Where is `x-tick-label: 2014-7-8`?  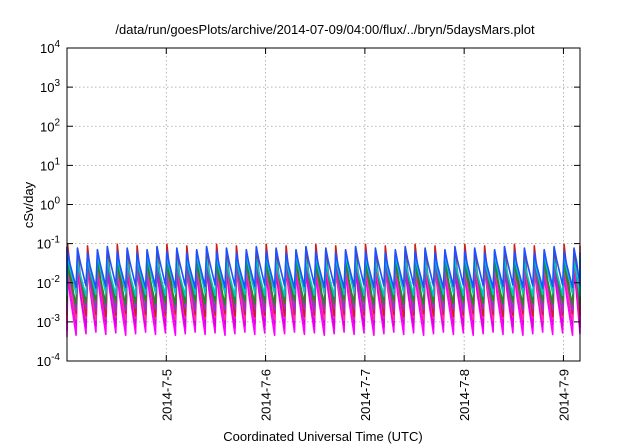
x-tick-label: 2014-7-8 is located at coordinates (464, 395).